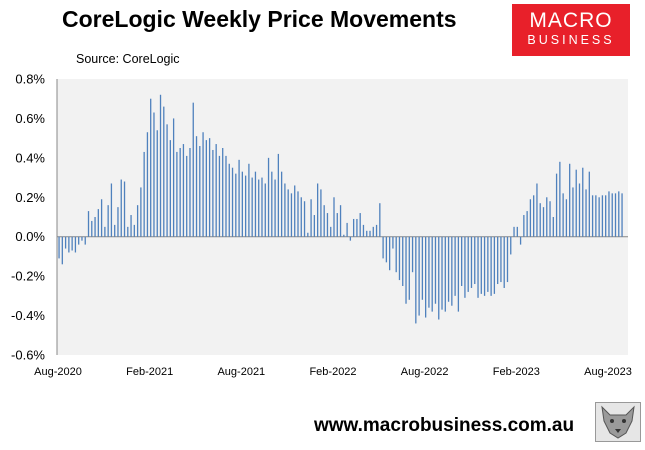 Image resolution: width=645 pixels, height=450 pixels. Describe the element at coordinates (30, 79) in the screenshot. I see `y-tick-label: 0.8%` at that location.